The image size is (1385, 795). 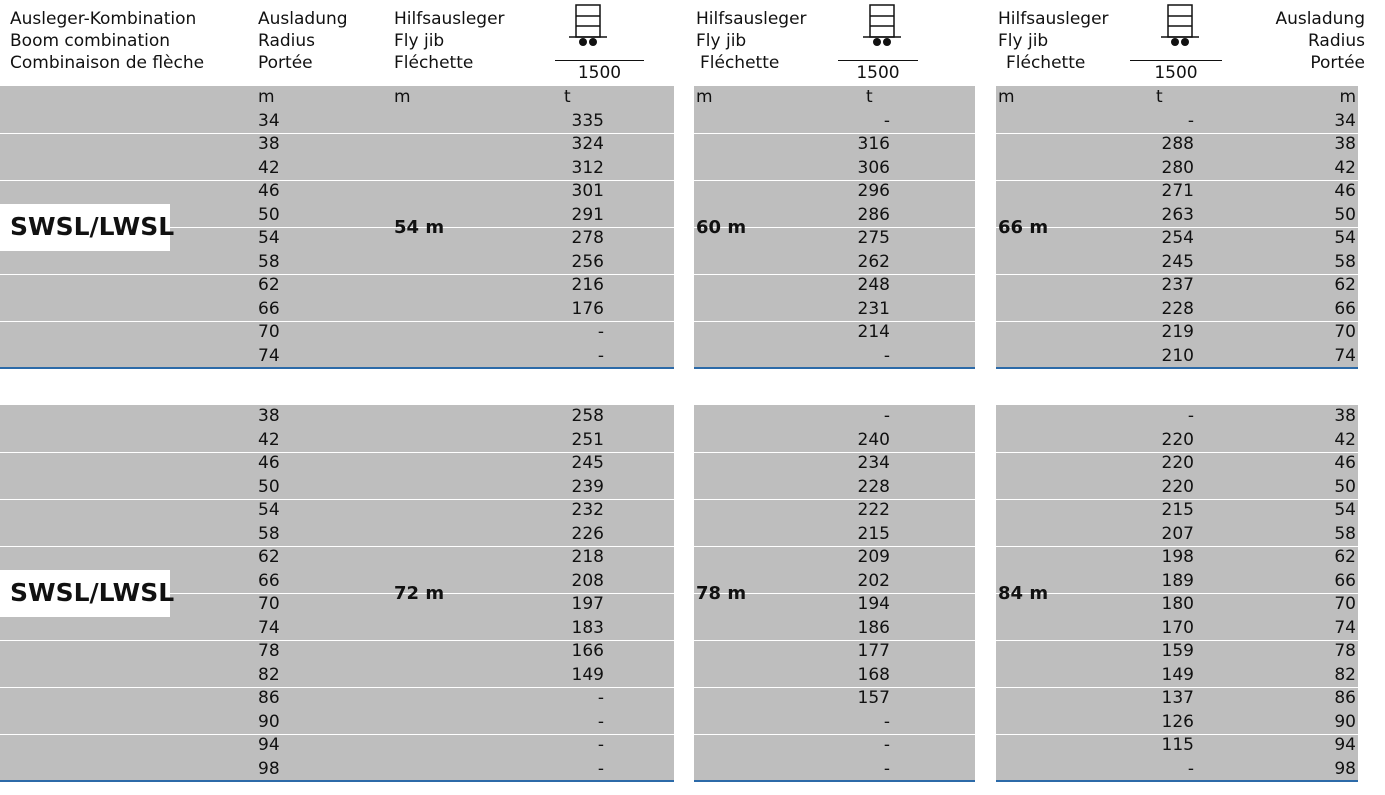 I want to click on fly-jib-length: 72 m, so click(x=419, y=594).